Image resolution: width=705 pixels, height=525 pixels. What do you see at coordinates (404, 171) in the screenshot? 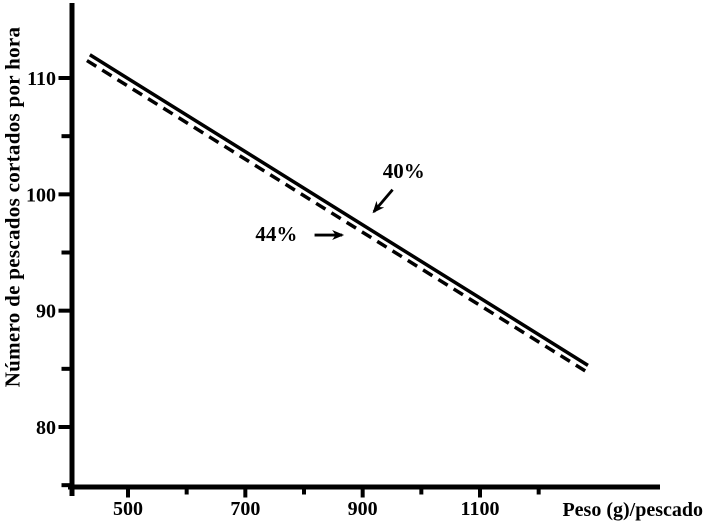
I see `annotation-label-40pct: 40%` at bounding box center [404, 171].